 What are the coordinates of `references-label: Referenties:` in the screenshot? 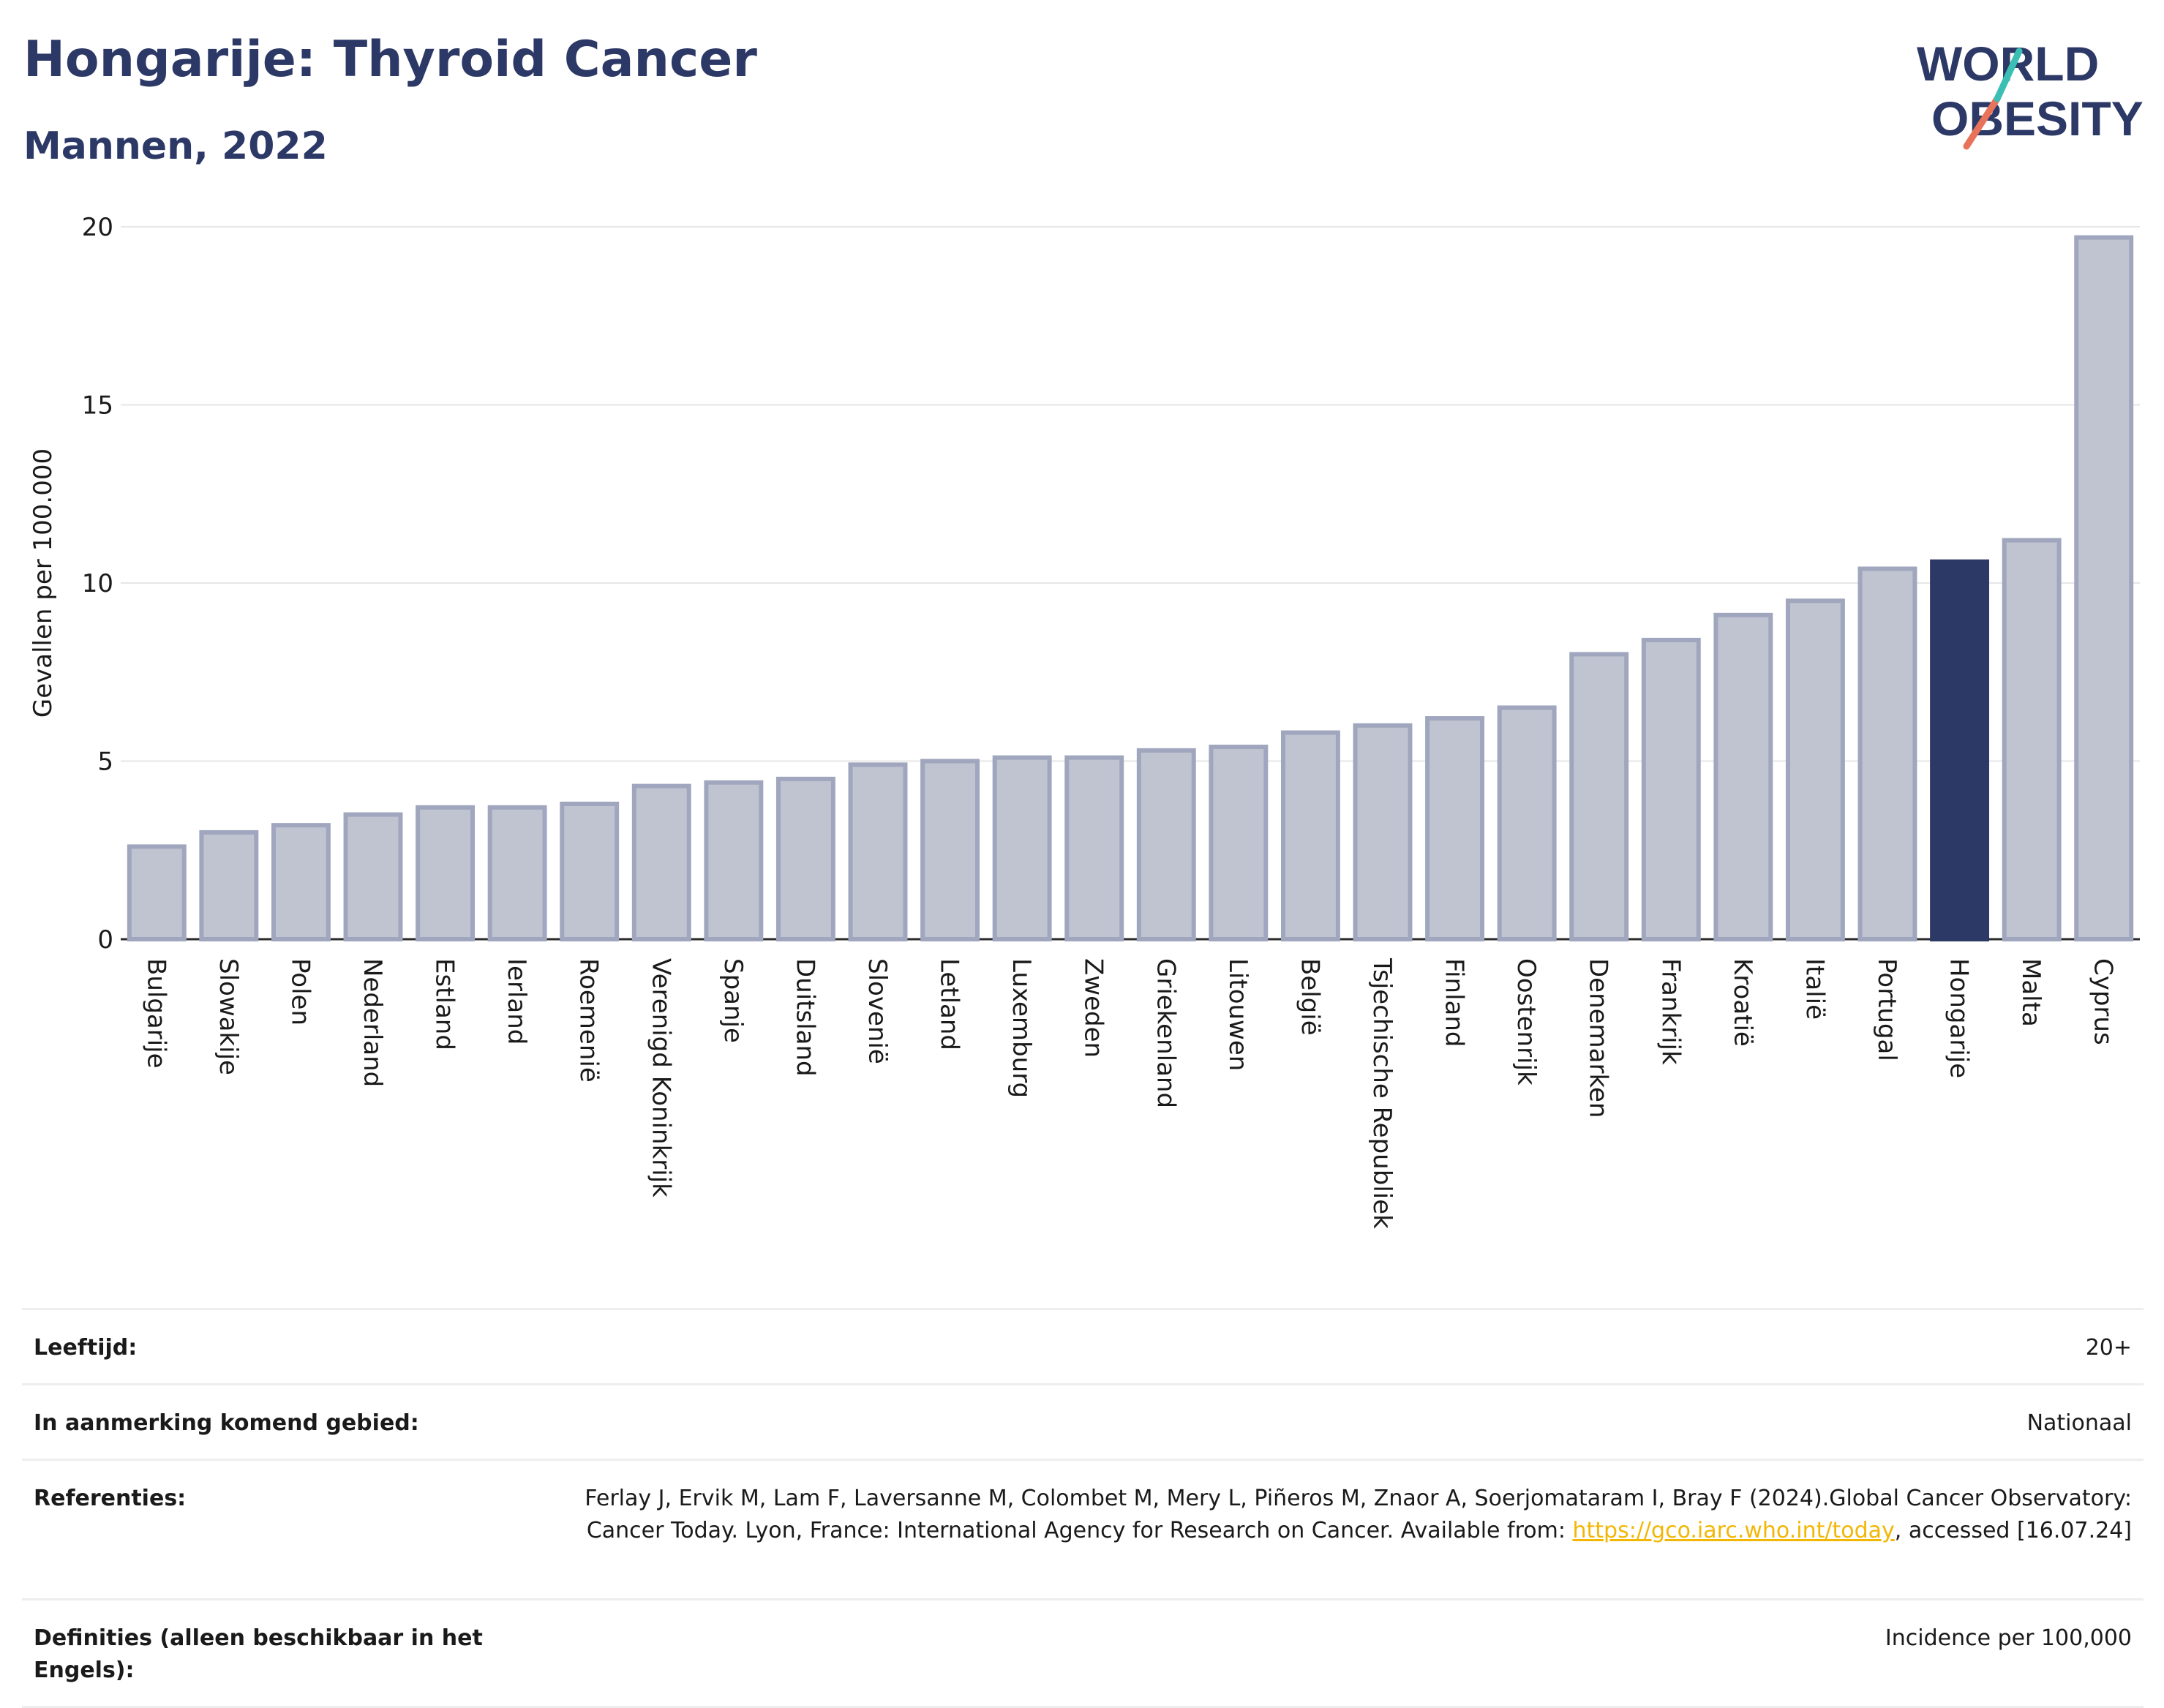 It's located at (110, 1498).